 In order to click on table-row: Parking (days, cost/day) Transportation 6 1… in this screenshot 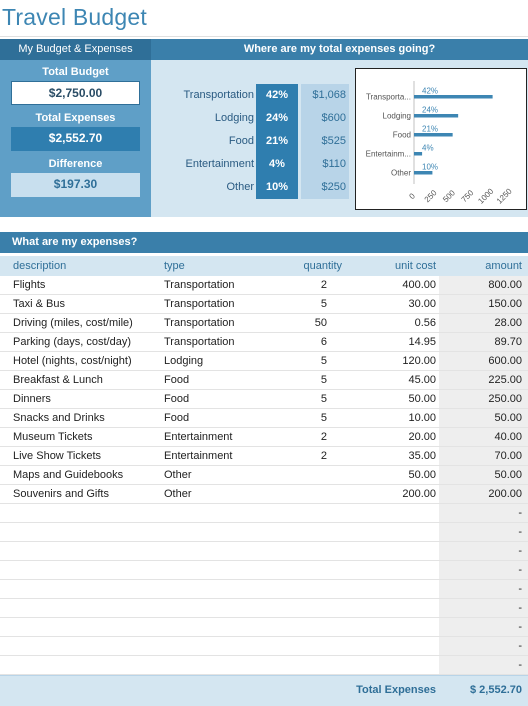, I will do `click(264, 342)`.